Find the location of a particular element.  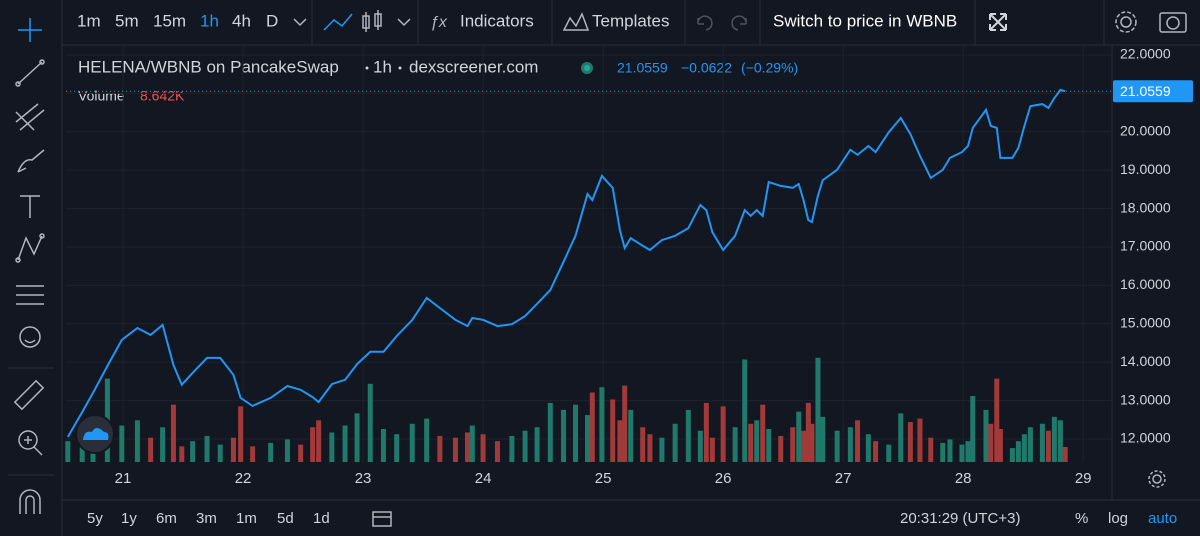

scale-option: log is located at coordinates (1118, 518).